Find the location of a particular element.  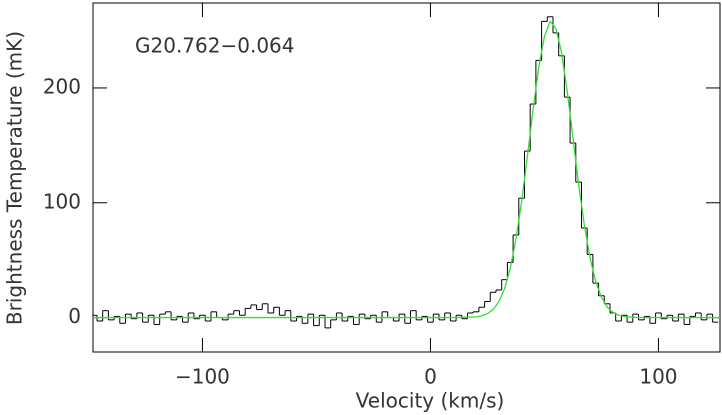

y-tick-label: 200 is located at coordinates (62, 86).